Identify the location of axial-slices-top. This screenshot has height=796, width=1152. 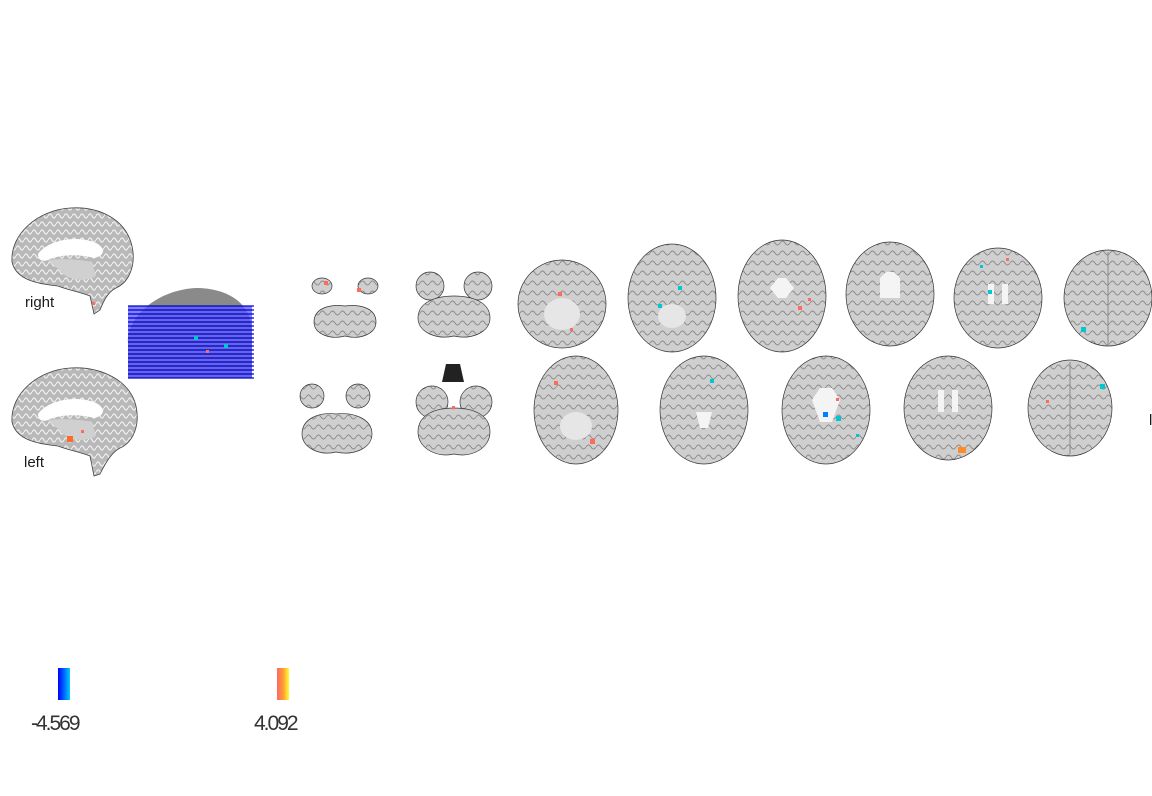
(731, 296).